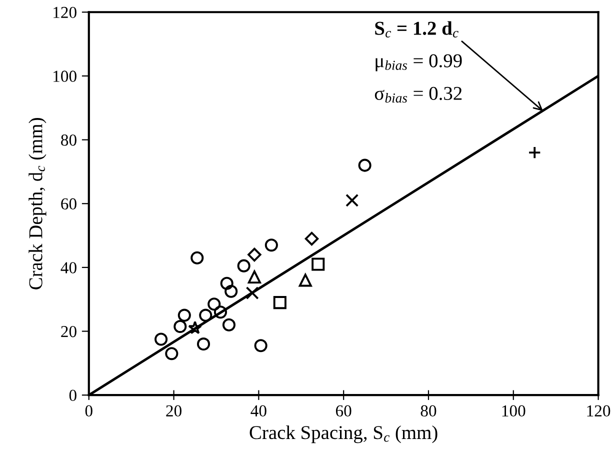  I want to click on y-tick-label: 100, so click(65, 76).